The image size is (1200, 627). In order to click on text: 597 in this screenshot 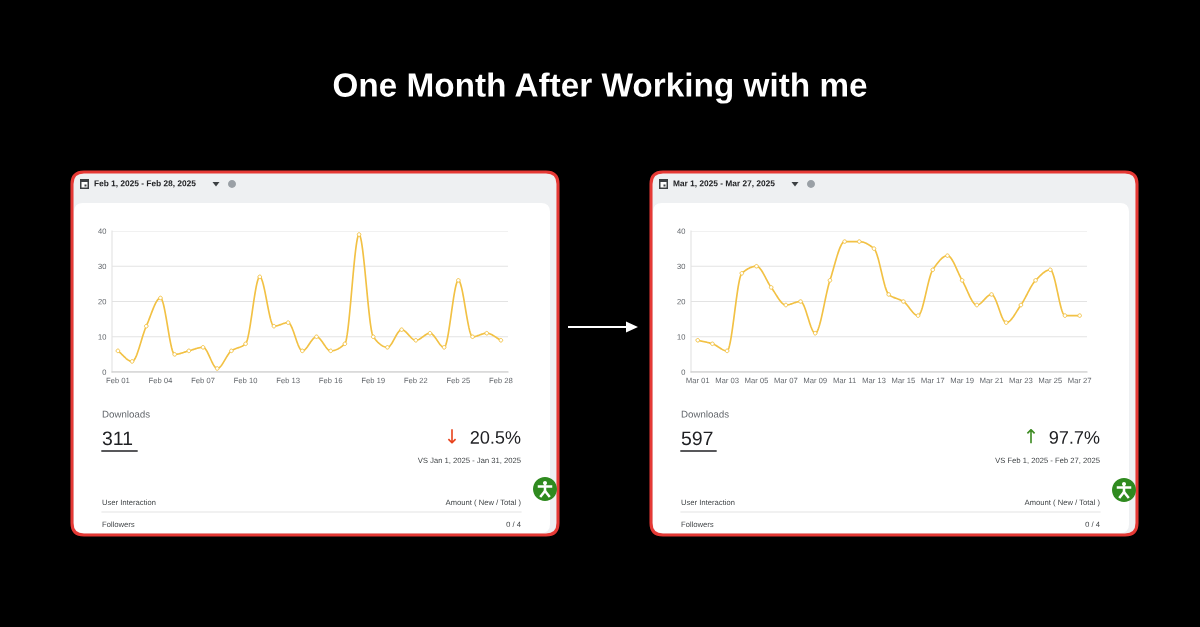, I will do `click(697, 438)`.